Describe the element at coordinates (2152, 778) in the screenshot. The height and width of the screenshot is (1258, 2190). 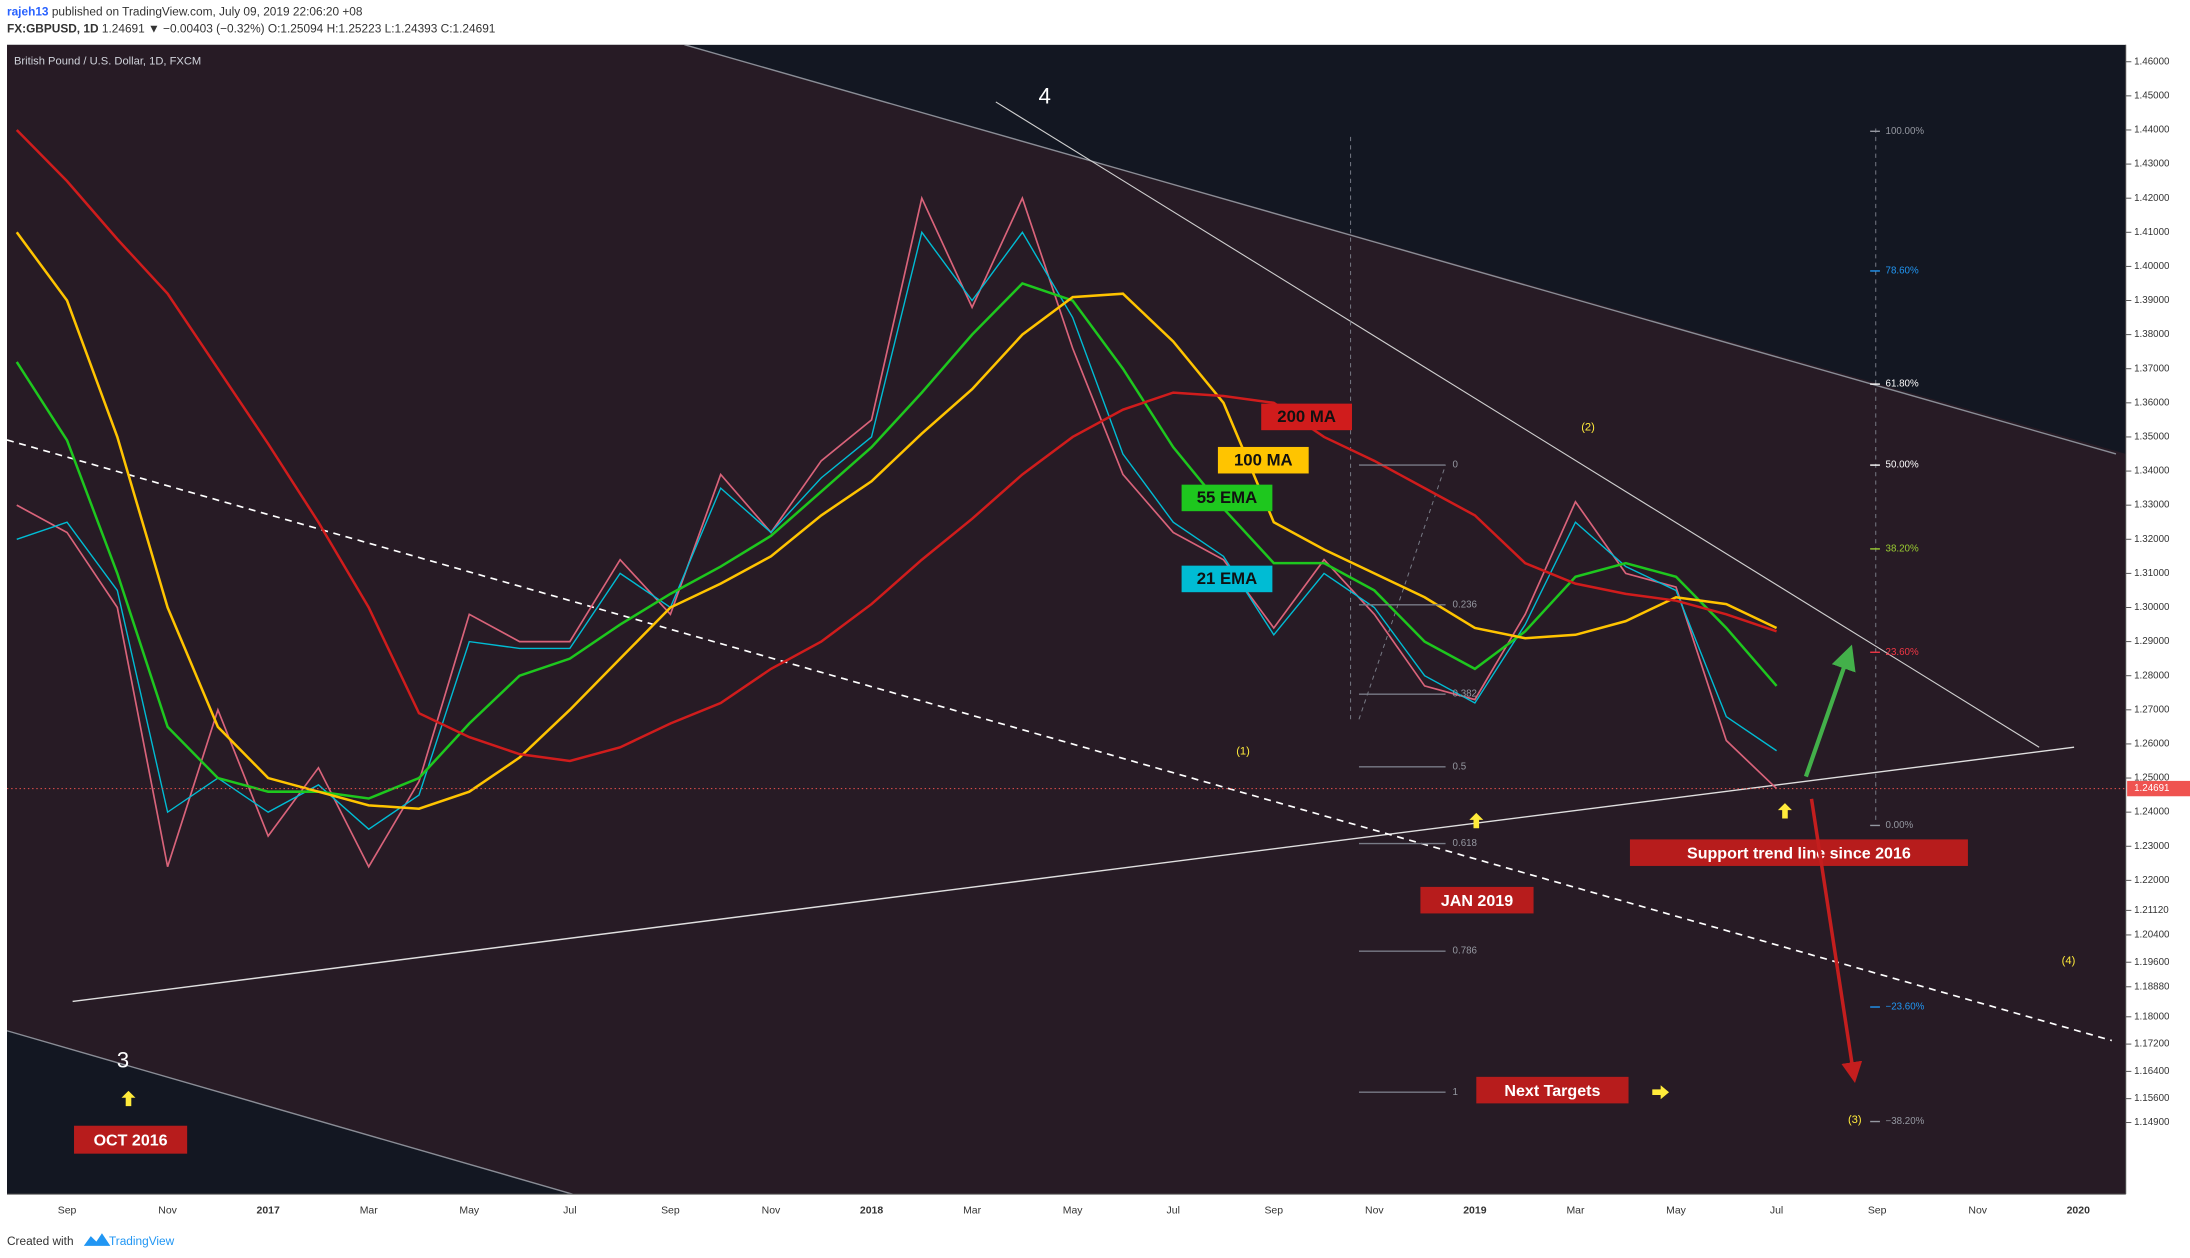
I see `y-tick-label: 1.25000` at that location.